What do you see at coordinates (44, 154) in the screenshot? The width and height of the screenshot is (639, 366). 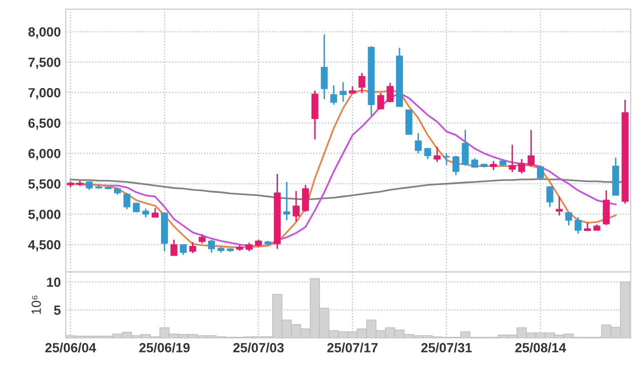 I see `y-tick-label: 6,000` at bounding box center [44, 154].